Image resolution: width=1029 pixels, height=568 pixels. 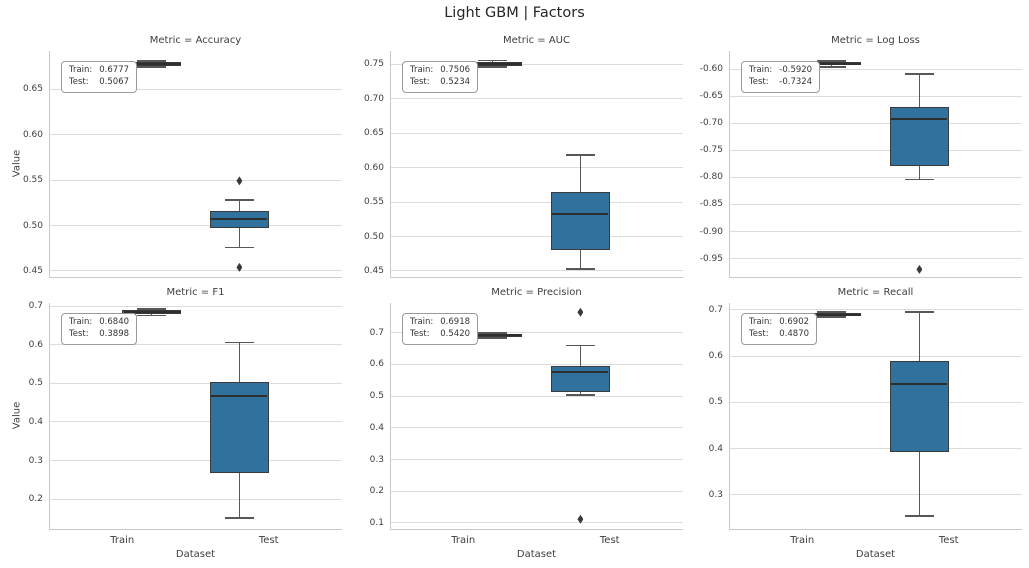 I want to click on y-tick-label: 0.2, so click(x=35, y=499).